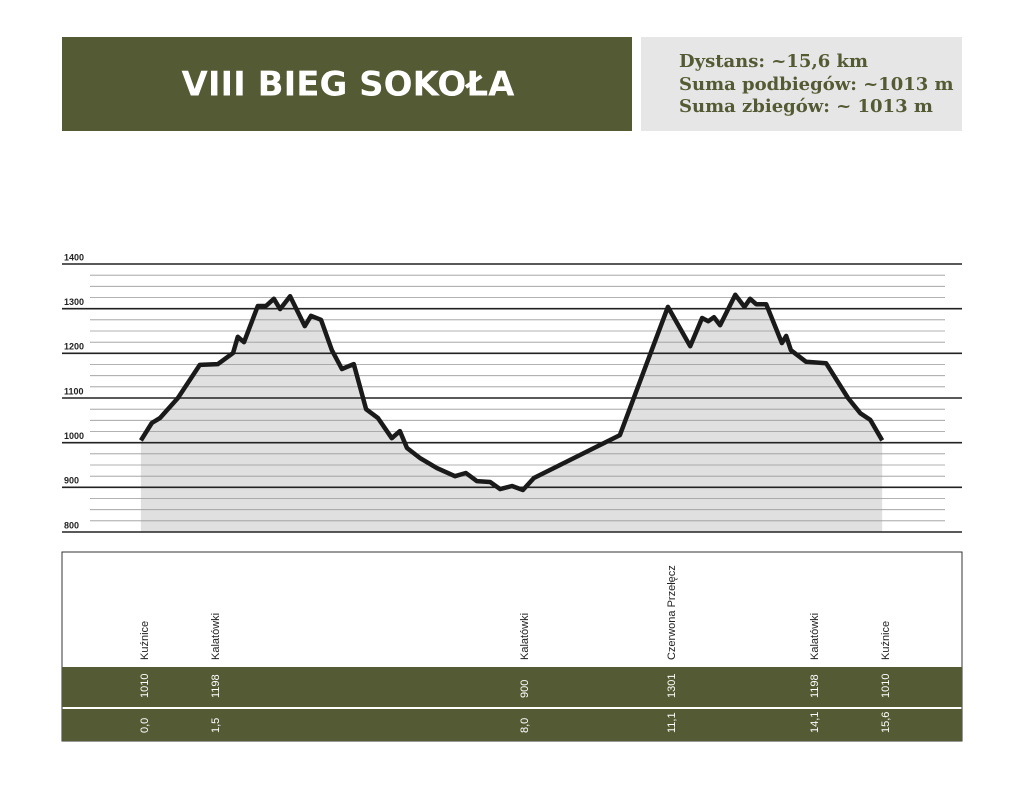  I want to click on waypoint-distance: 15,6, so click(886, 722).